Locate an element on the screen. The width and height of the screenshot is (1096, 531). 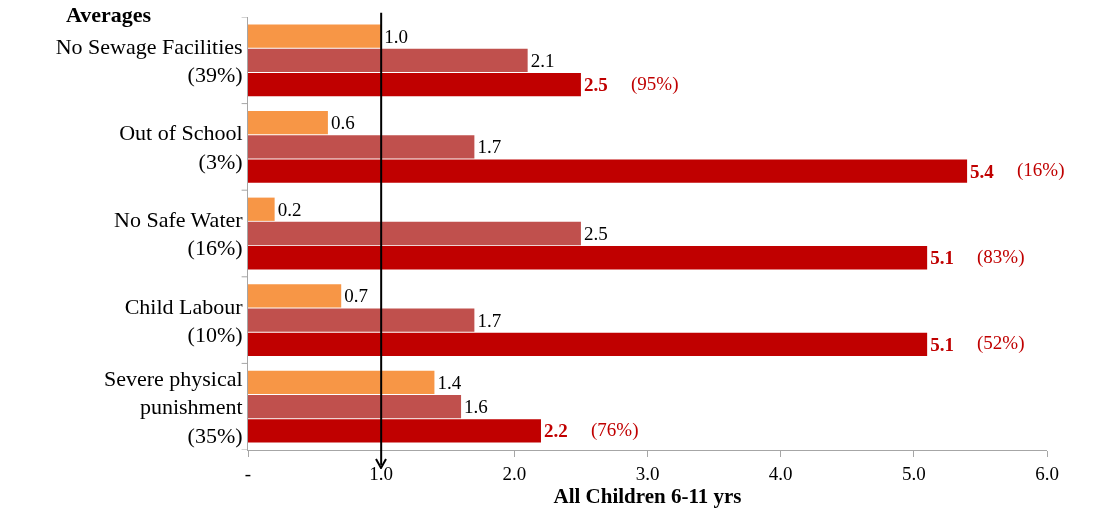
x-tick-label: 2.0 is located at coordinates (514, 473).